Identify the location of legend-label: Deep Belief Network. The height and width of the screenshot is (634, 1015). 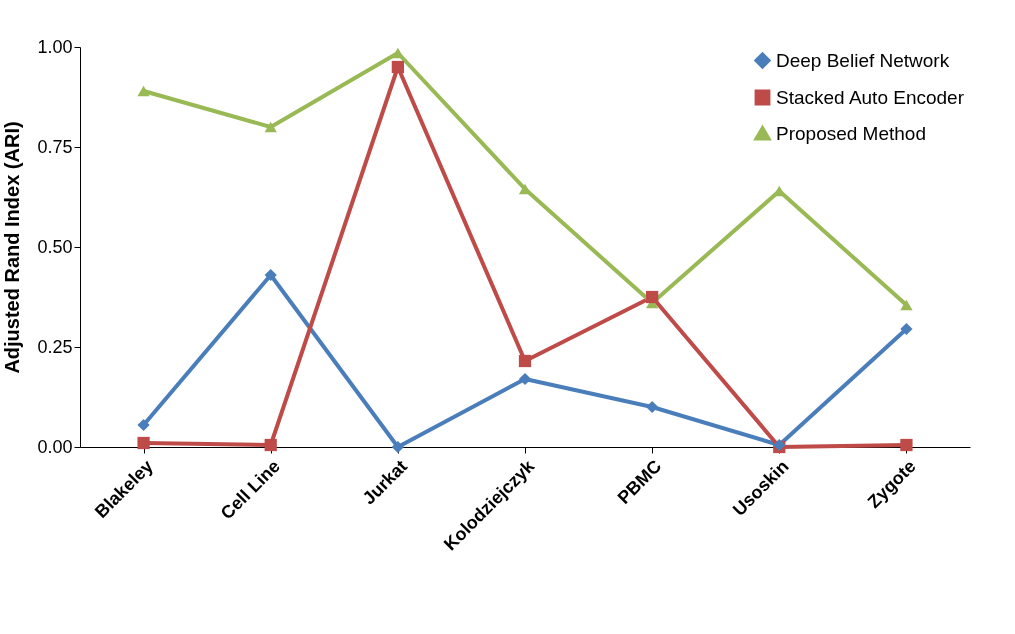
(863, 60).